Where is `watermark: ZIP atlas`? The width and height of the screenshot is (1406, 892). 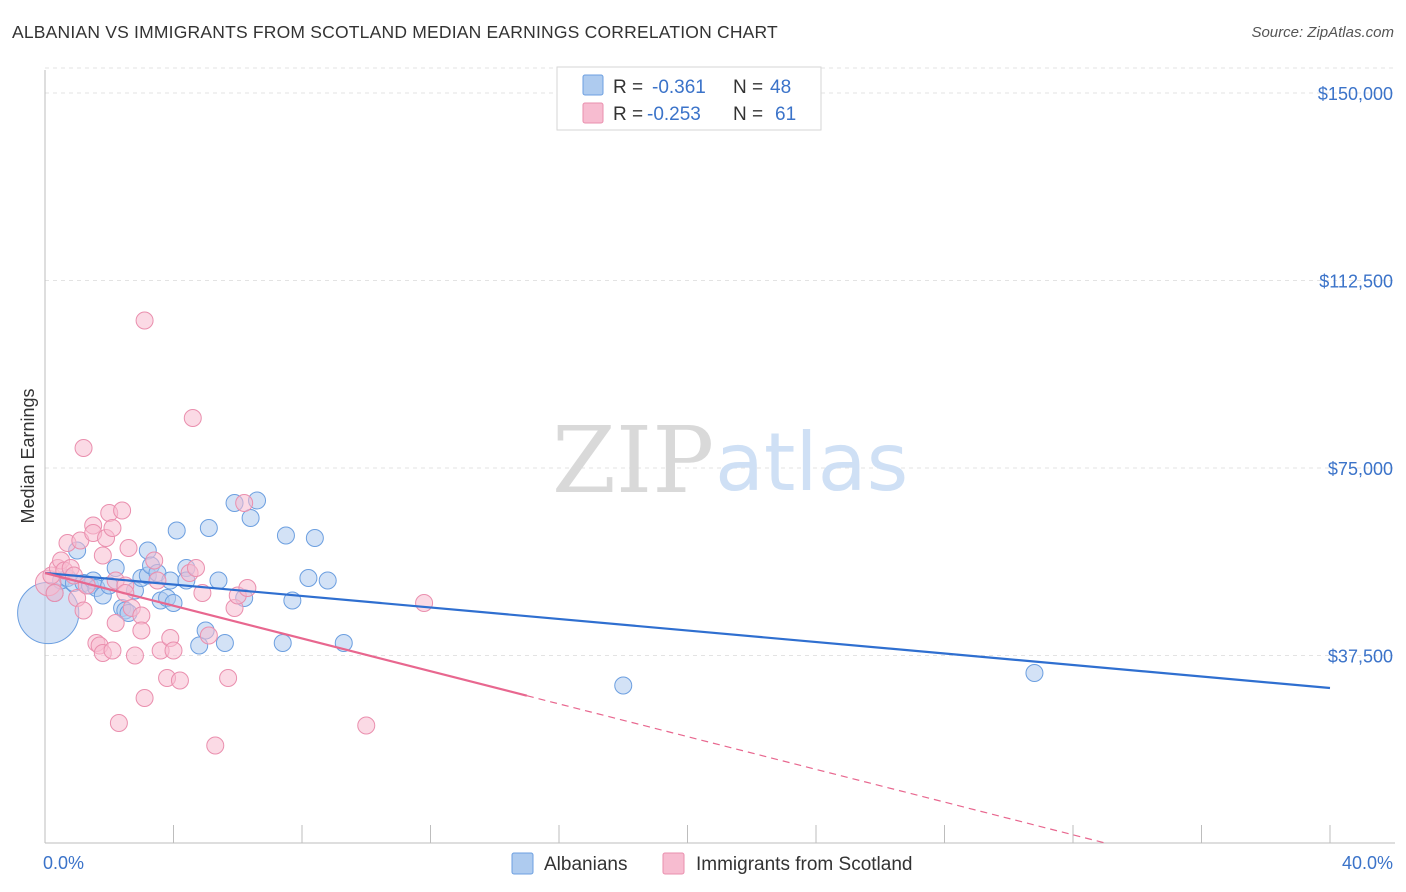 watermark: ZIP atlas is located at coordinates (730, 460).